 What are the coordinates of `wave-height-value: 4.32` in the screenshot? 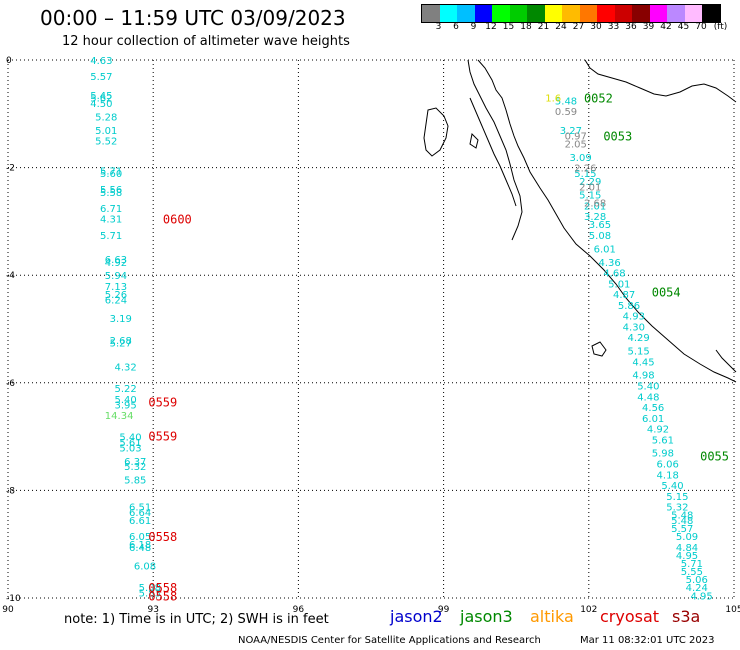 It's located at (125, 368).